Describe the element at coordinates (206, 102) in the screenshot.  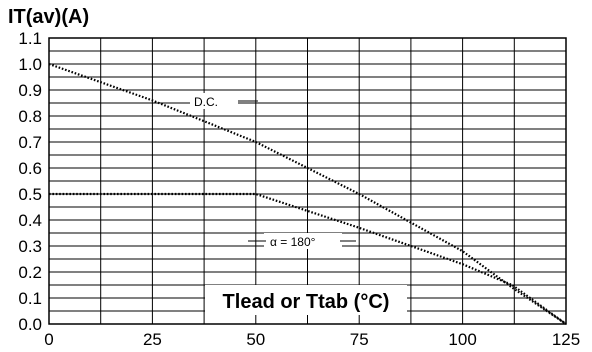
I see `dc-series-label: D.C.` at that location.